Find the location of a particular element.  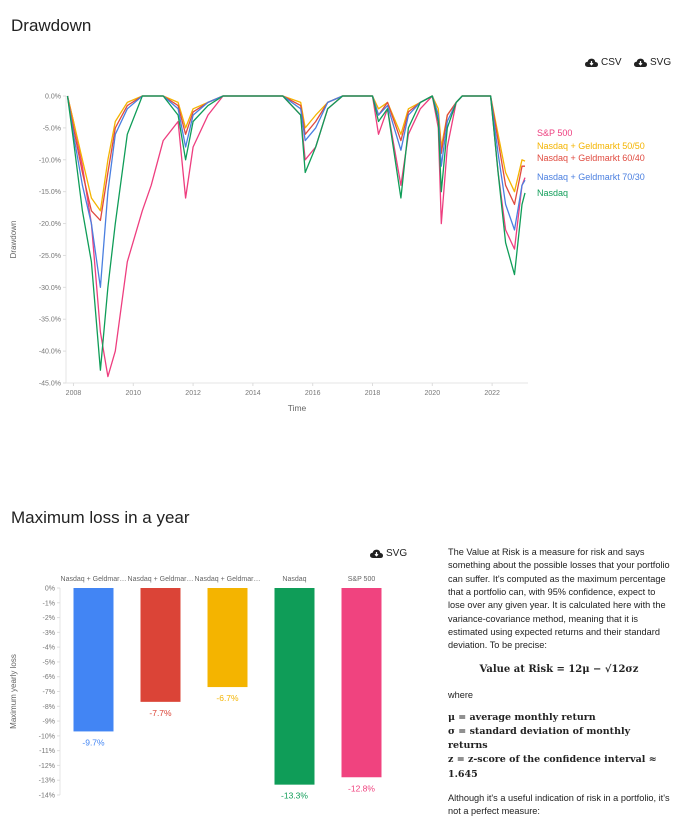

bar-value-label: -6.7% is located at coordinates (227, 698).